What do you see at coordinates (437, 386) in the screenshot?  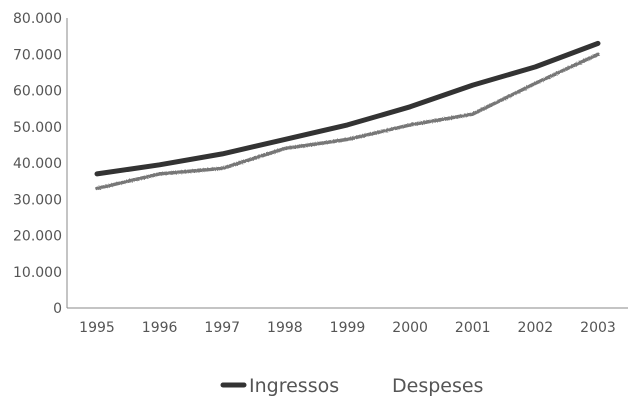 I see `legend-label-despeses: Despeses` at bounding box center [437, 386].